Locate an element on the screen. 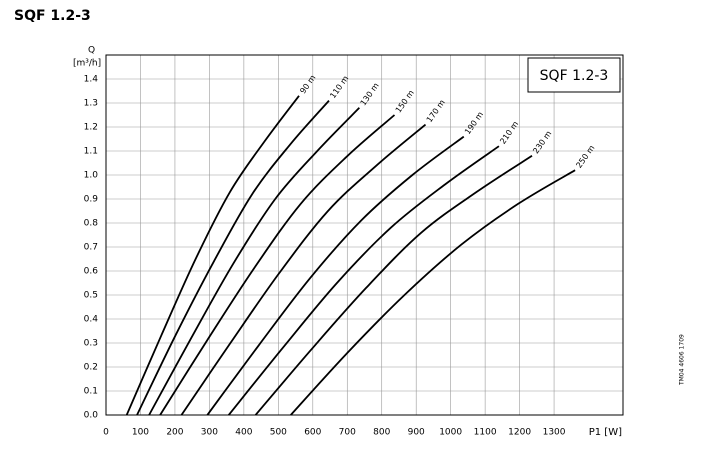  y-tick-label: 1.4 is located at coordinates (91, 80).